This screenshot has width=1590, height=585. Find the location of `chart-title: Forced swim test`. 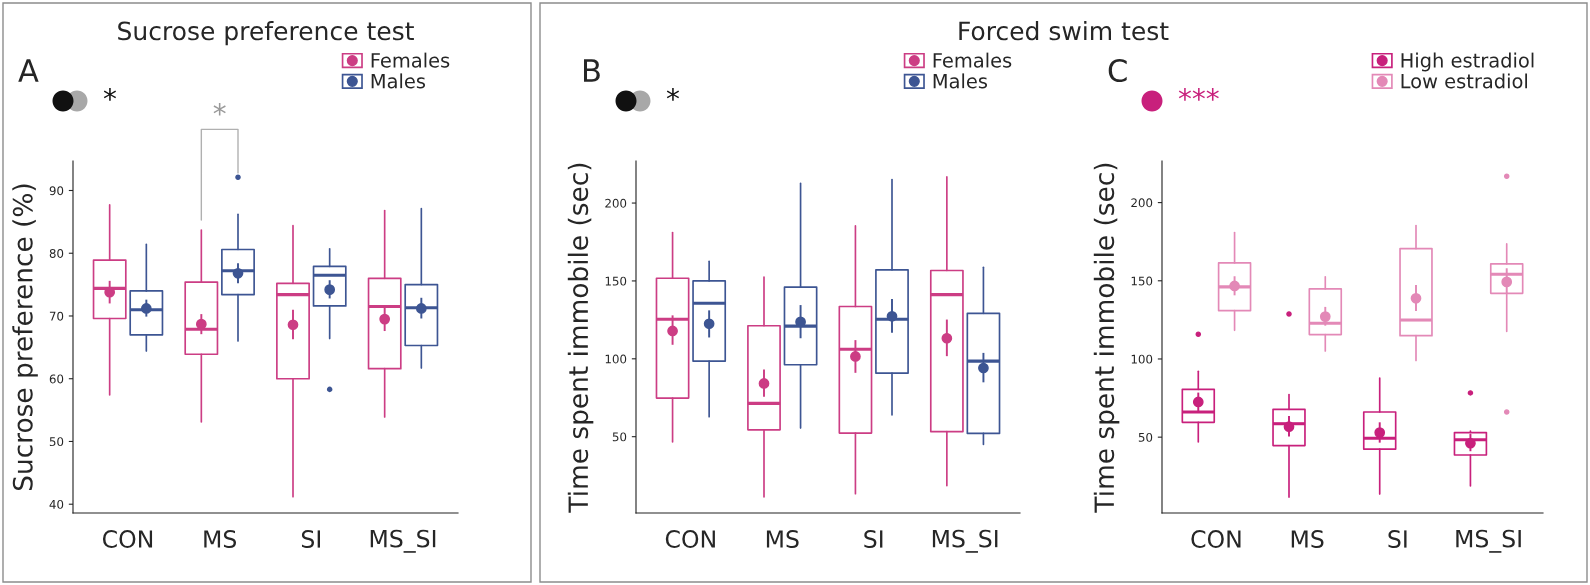

chart-title: Forced swim test is located at coordinates (1064, 31).